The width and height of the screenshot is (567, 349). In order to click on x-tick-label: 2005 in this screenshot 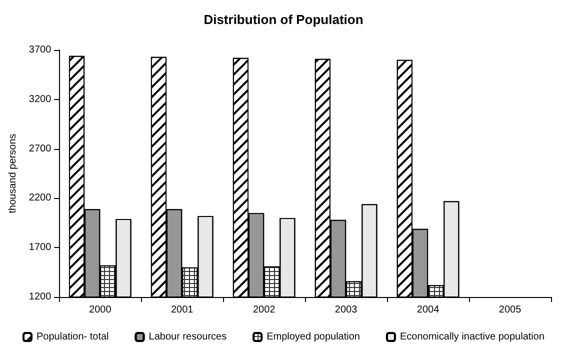, I will do `click(510, 310)`.